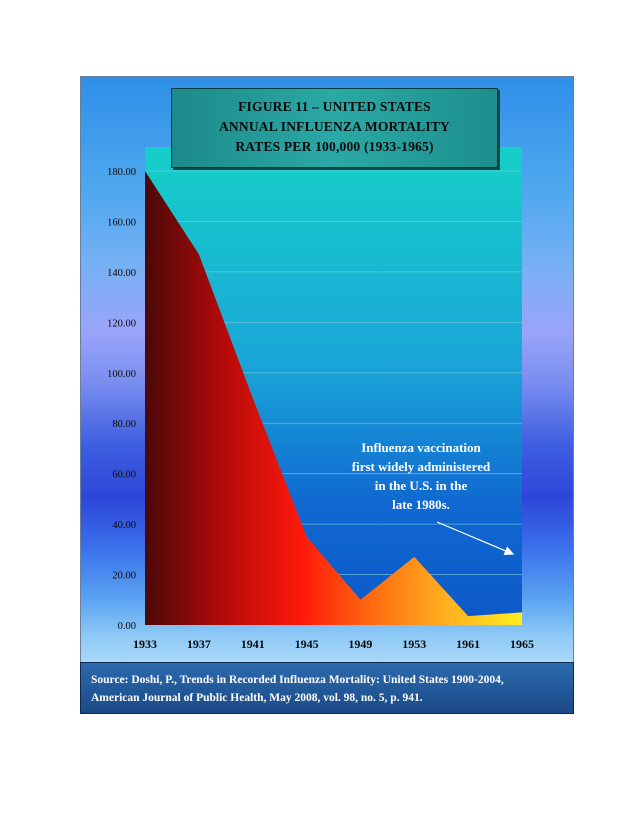  I want to click on x-tick-label: 1949, so click(360, 644).